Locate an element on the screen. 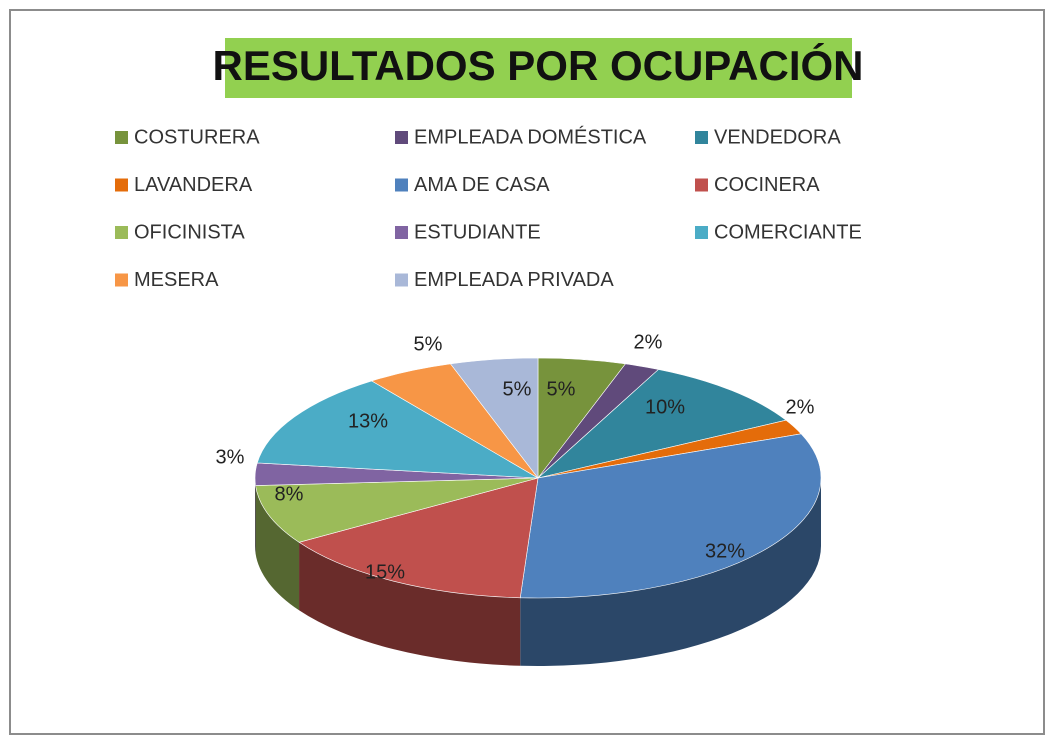 The image size is (1054, 744). data-label: 3% is located at coordinates (230, 457).